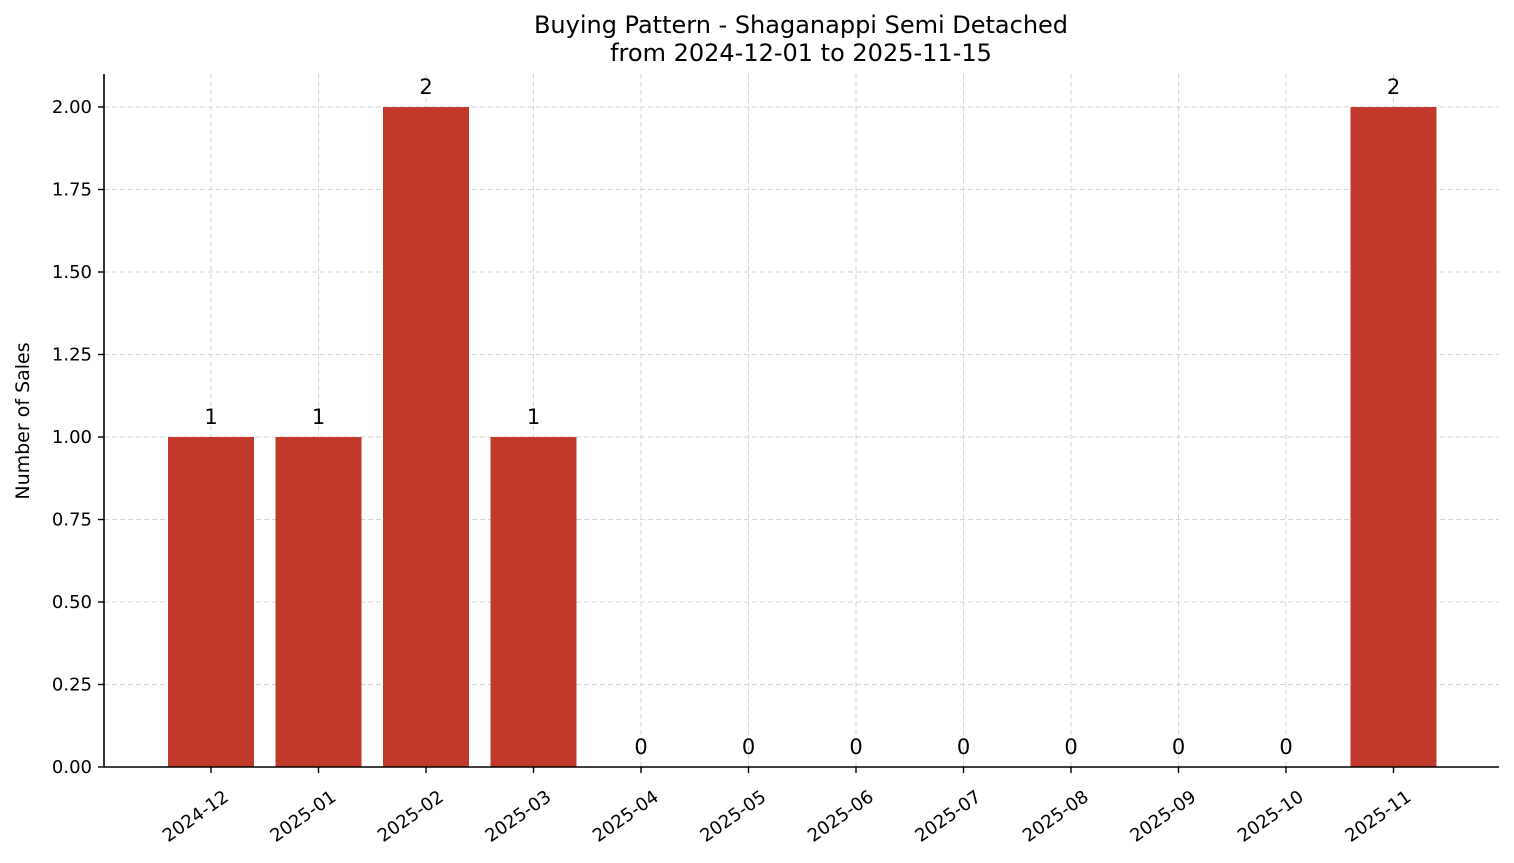 This screenshot has height=863, width=1514. I want to click on chart-subtitle: from 2024-12-01 to 2025-11-15, so click(801, 53).